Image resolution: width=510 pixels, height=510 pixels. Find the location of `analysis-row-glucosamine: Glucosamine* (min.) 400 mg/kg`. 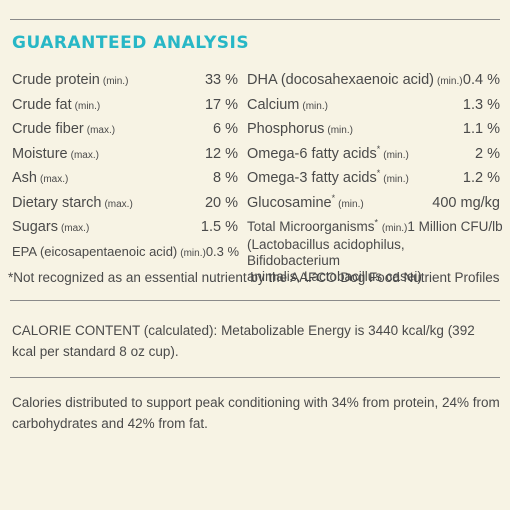

analysis-row-glucosamine: Glucosamine* (min.) 400 mg/kg is located at coordinates (373, 206).